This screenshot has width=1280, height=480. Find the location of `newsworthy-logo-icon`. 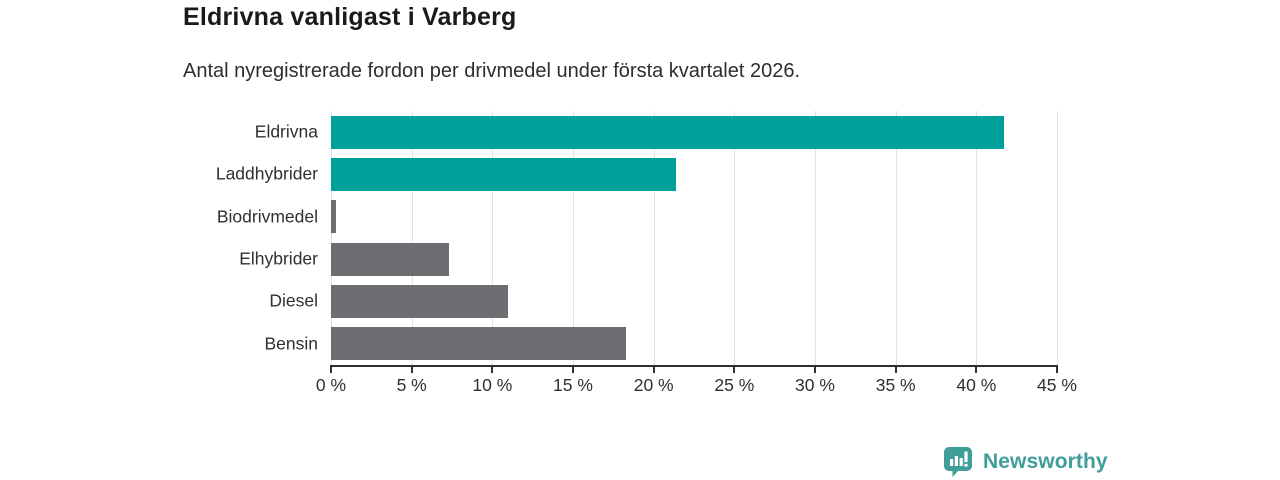

newsworthy-logo-icon is located at coordinates (958, 462).